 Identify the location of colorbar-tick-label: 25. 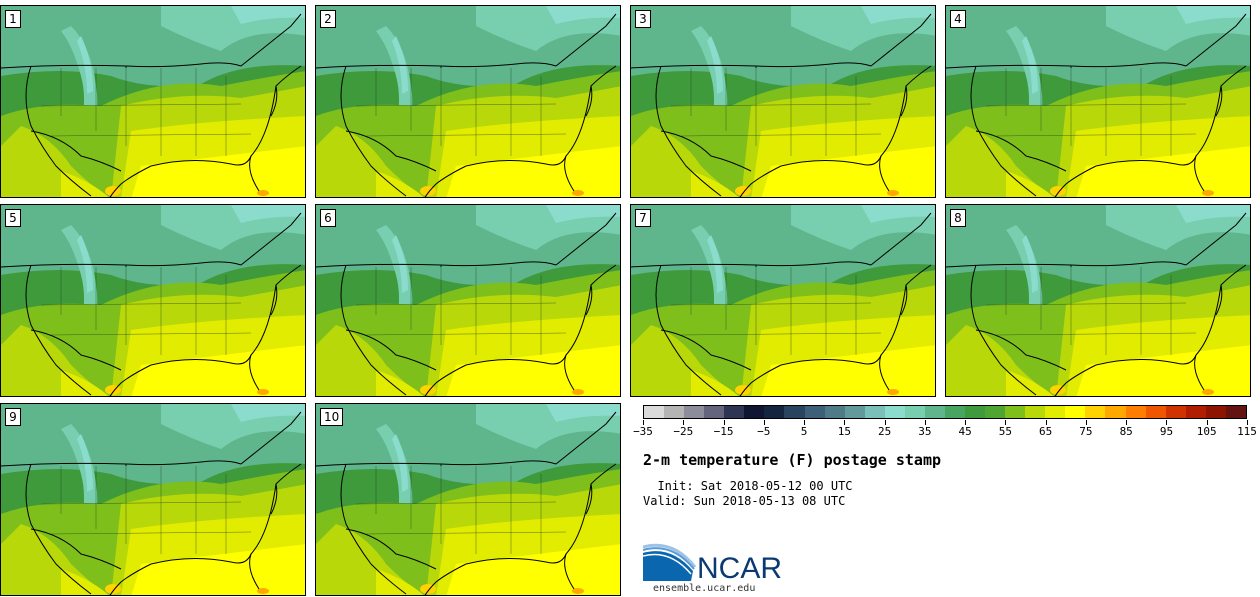
(884, 431).